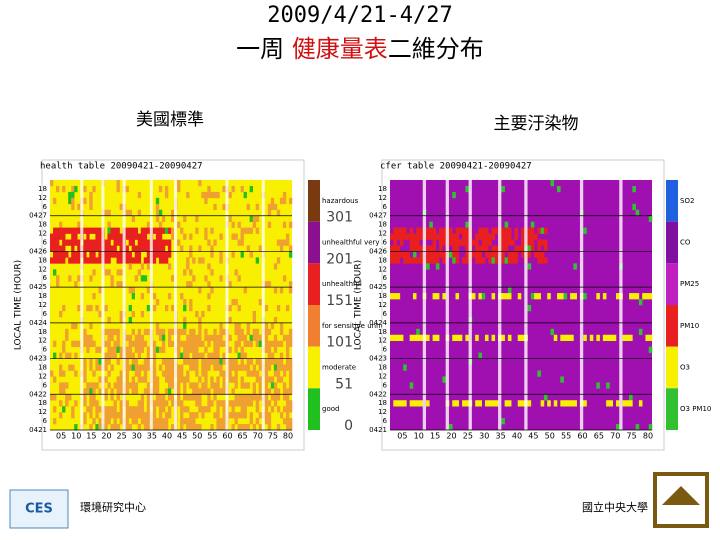 The width and height of the screenshot is (720, 540). Describe the element at coordinates (382, 341) in the screenshot. I see `y-hour-label: 12` at that location.